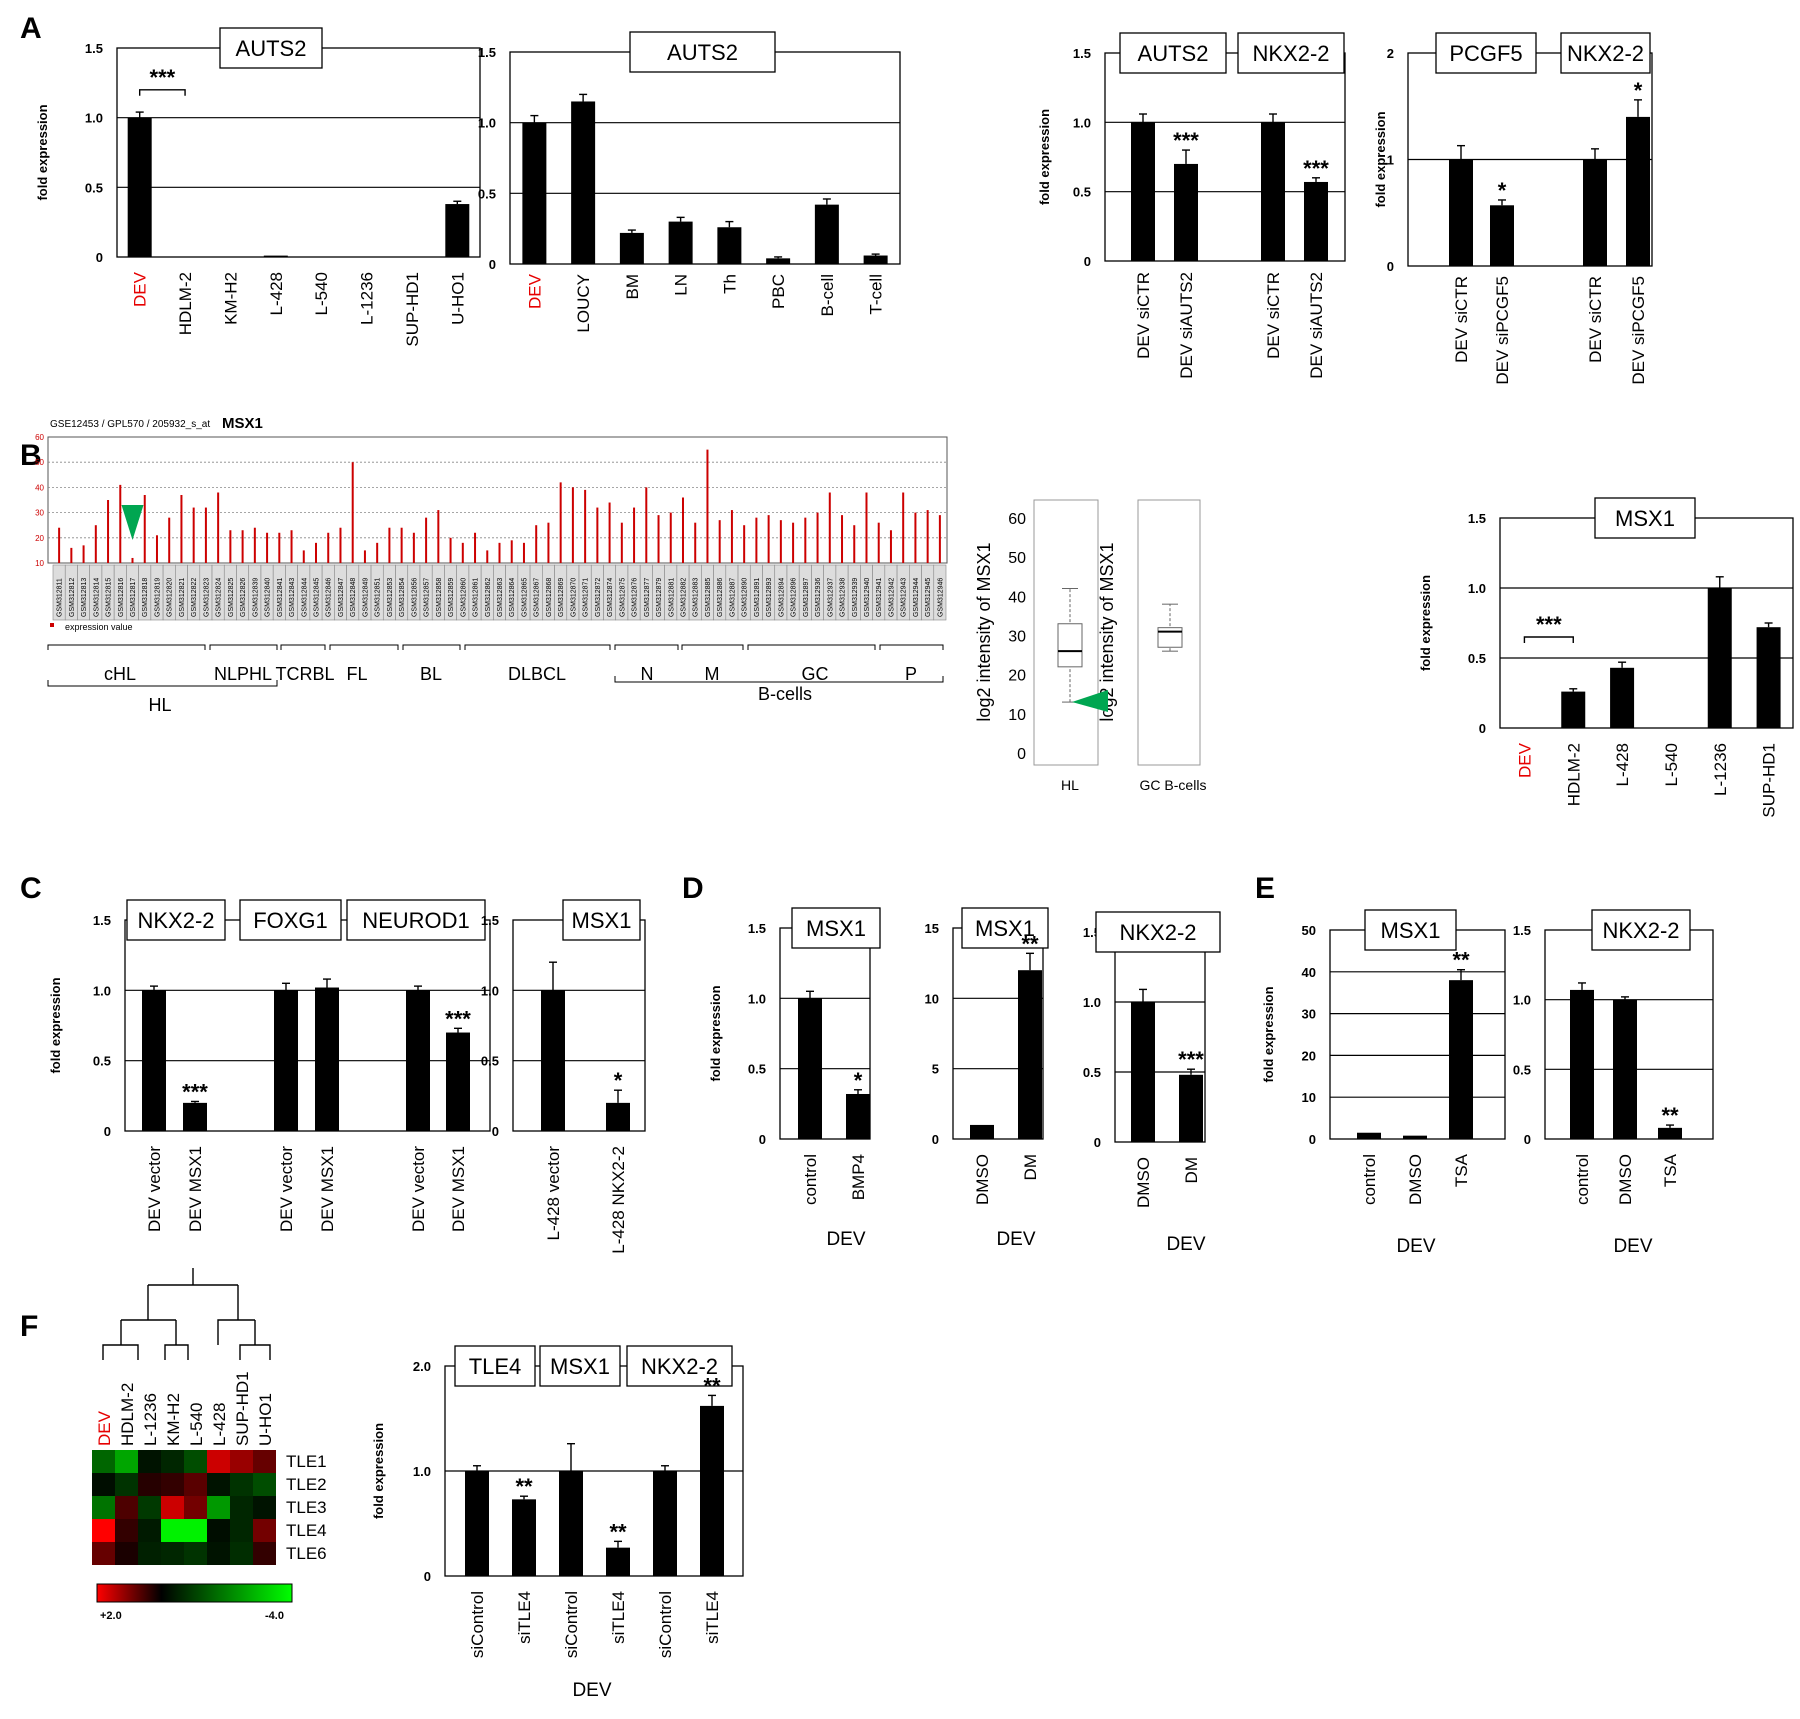 The height and width of the screenshot is (1719, 1800). Describe the element at coordinates (1720, 769) in the screenshot. I see `x-tick-label: L-1236` at that location.